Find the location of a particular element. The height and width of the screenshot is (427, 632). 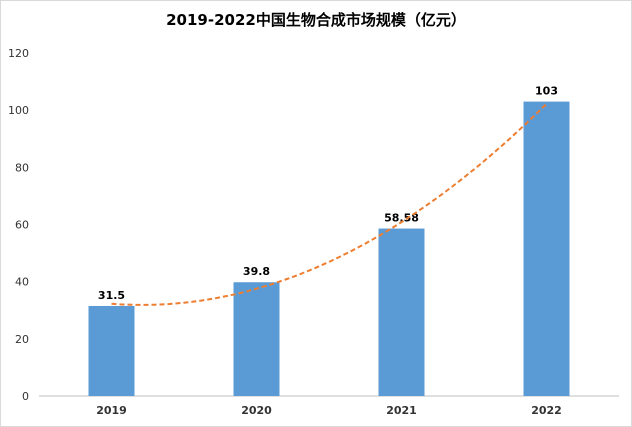

y-tick-label-5: 100 is located at coordinates (18, 110).